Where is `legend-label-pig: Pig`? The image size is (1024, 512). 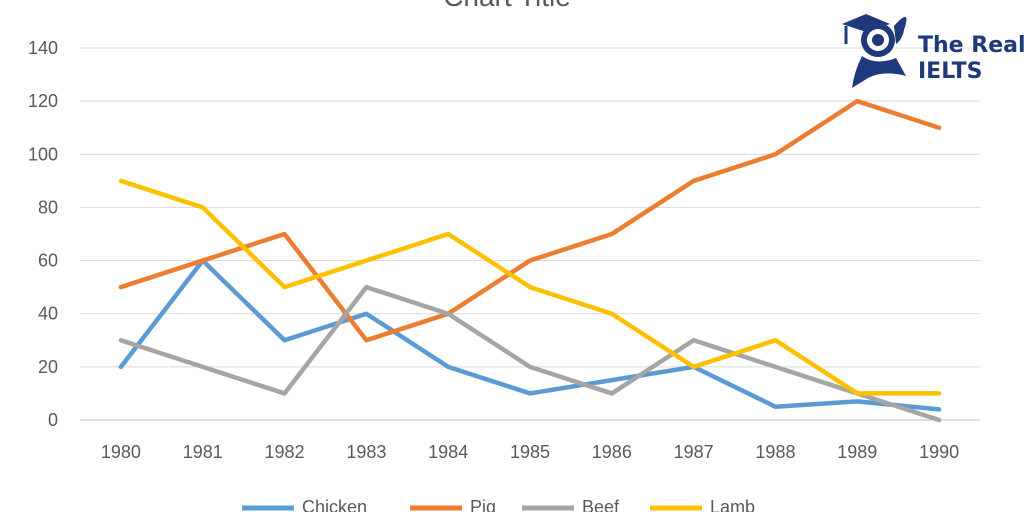 legend-label-pig: Pig is located at coordinates (483, 504).